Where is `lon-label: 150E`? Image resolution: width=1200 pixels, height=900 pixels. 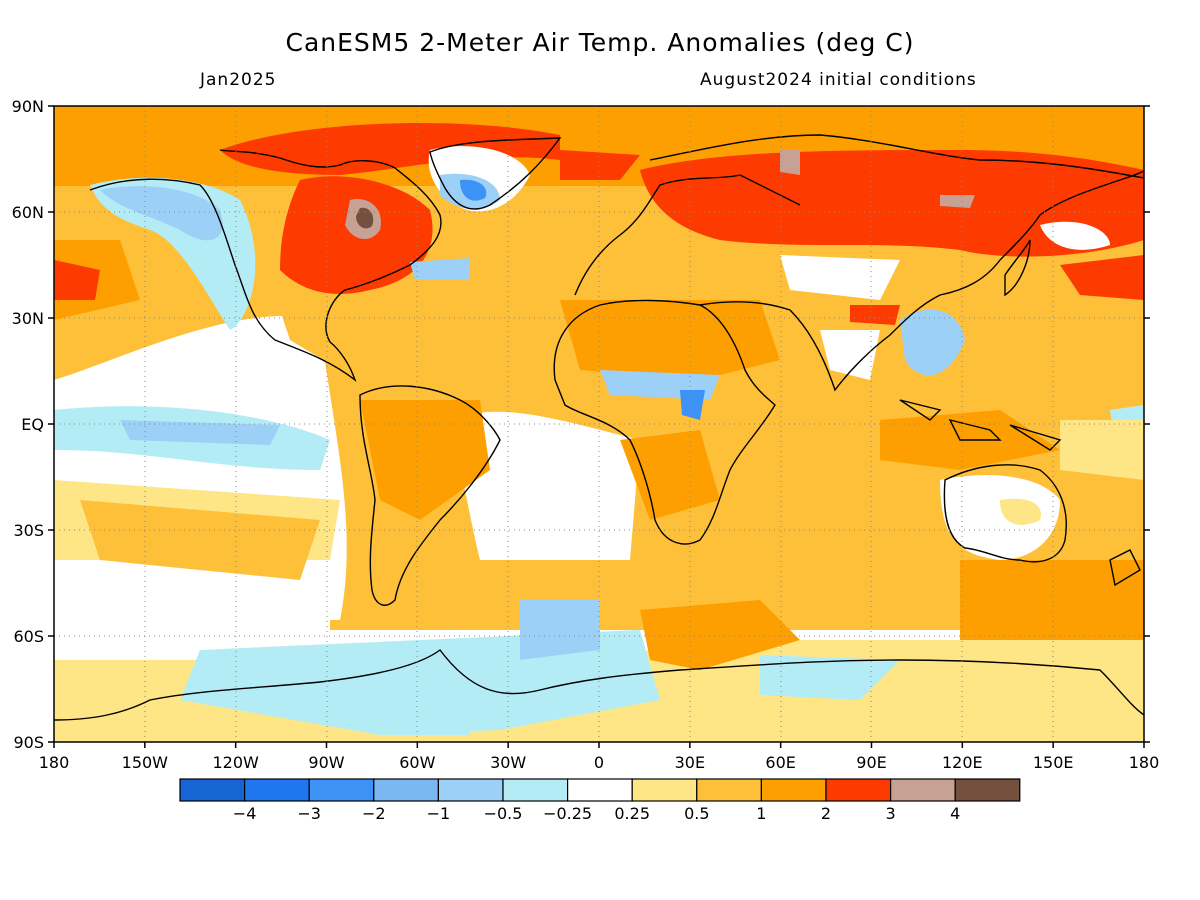
lon-label: 150E is located at coordinates (1053, 762).